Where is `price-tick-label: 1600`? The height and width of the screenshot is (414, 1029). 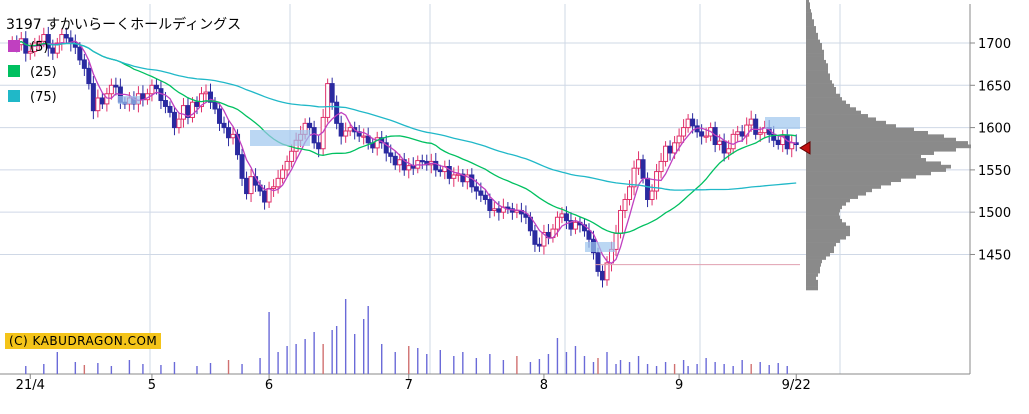 price-tick-label: 1600 is located at coordinates (994, 129).